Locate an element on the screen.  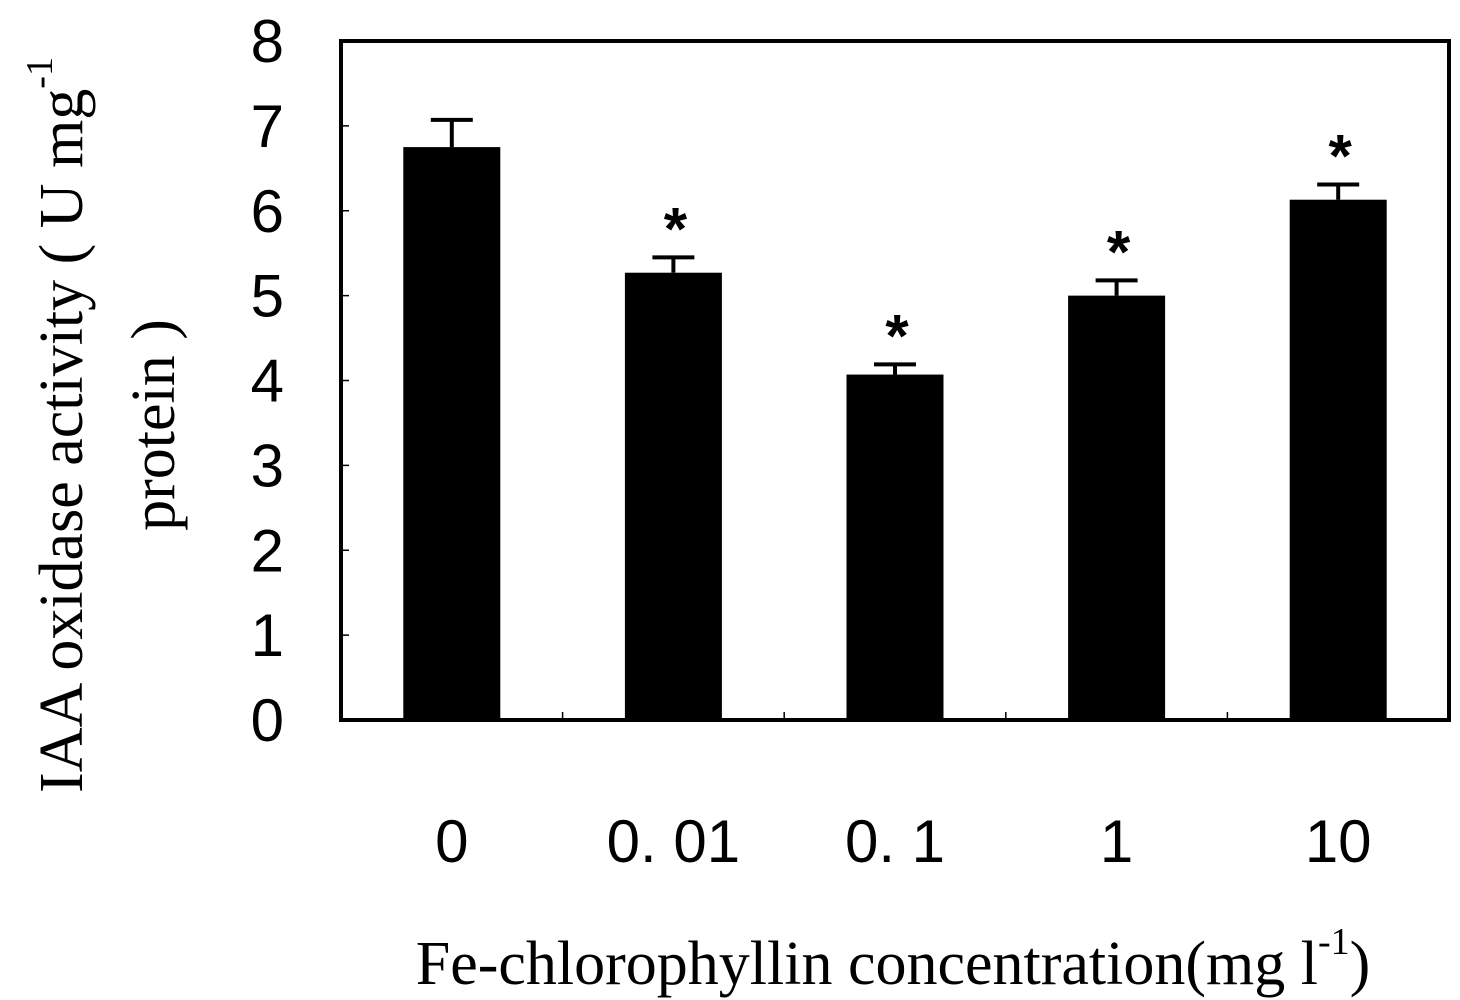
y-tick-labels: 0 1 2 3 4 5 6 7 8 is located at coordinates (267, 381).